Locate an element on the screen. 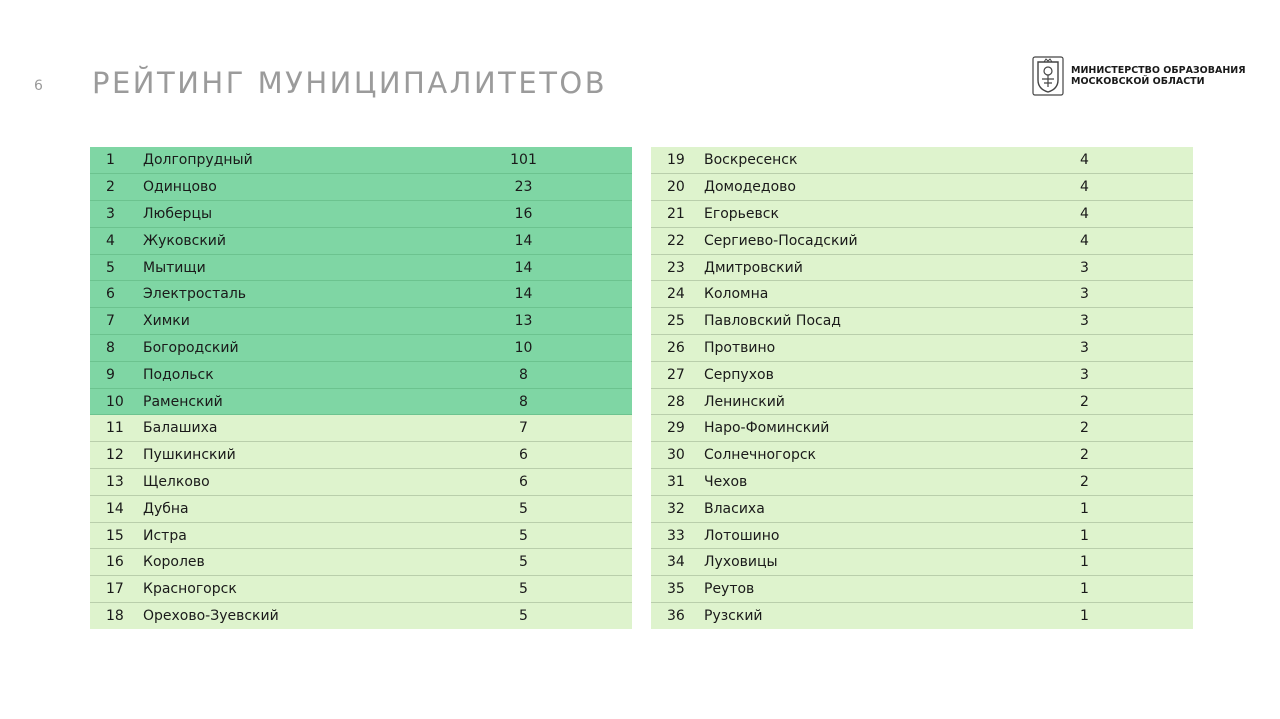  municipality-name-cell: Протвино is located at coordinates (864, 348).